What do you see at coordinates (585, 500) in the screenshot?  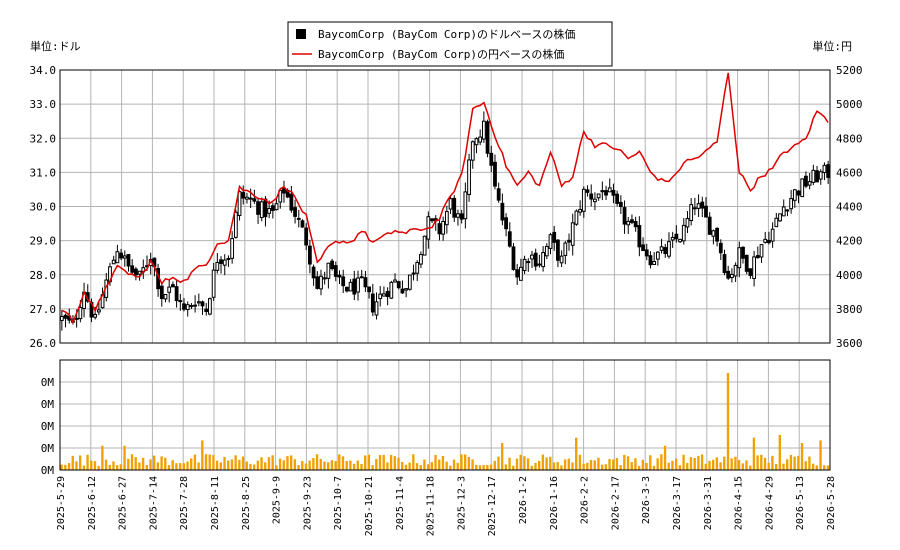 I see `x-tick-label: 2026-2-2` at bounding box center [585, 500].